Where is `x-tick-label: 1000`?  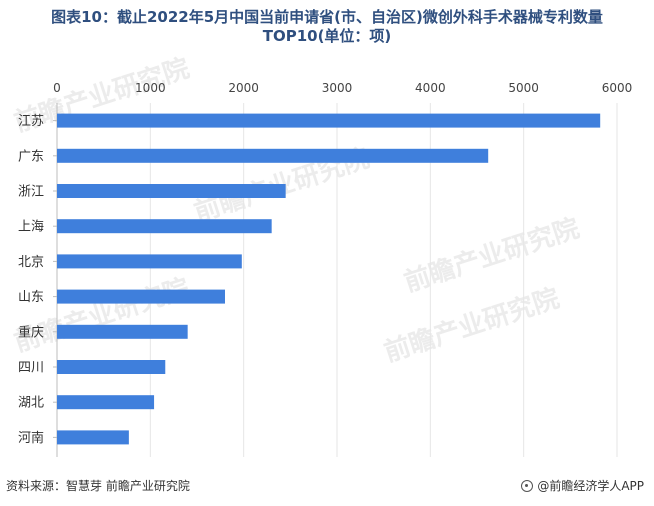
x-tick-label: 1000 is located at coordinates (150, 88).